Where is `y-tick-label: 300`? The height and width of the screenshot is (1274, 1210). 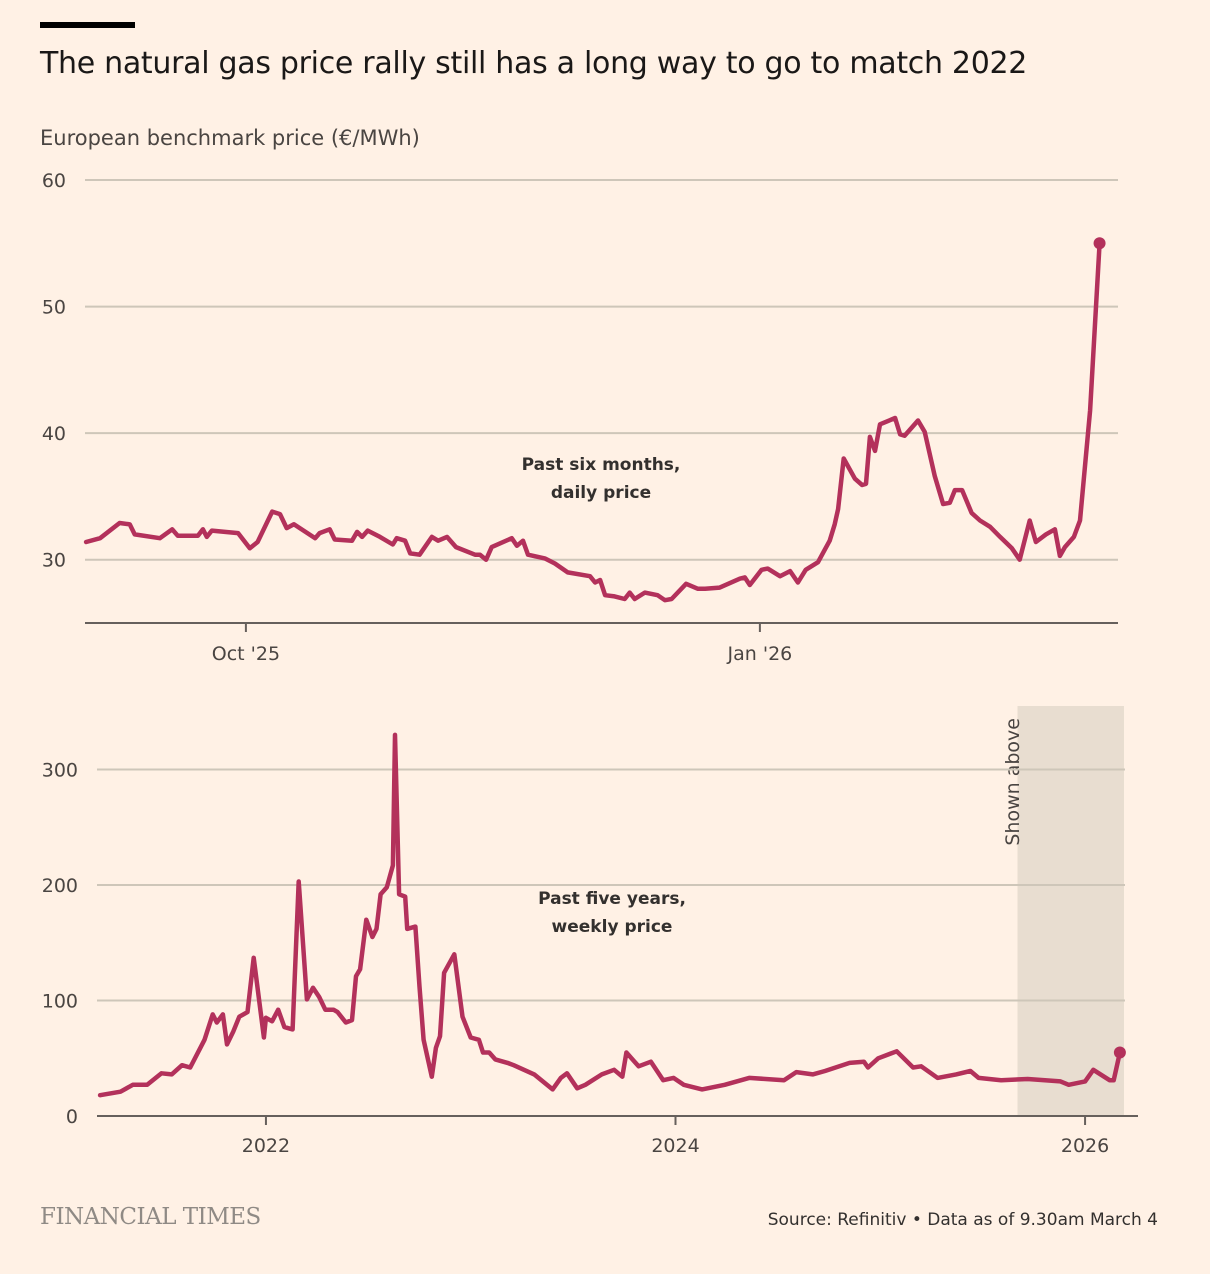 y-tick-label: 300 is located at coordinates (60, 771).